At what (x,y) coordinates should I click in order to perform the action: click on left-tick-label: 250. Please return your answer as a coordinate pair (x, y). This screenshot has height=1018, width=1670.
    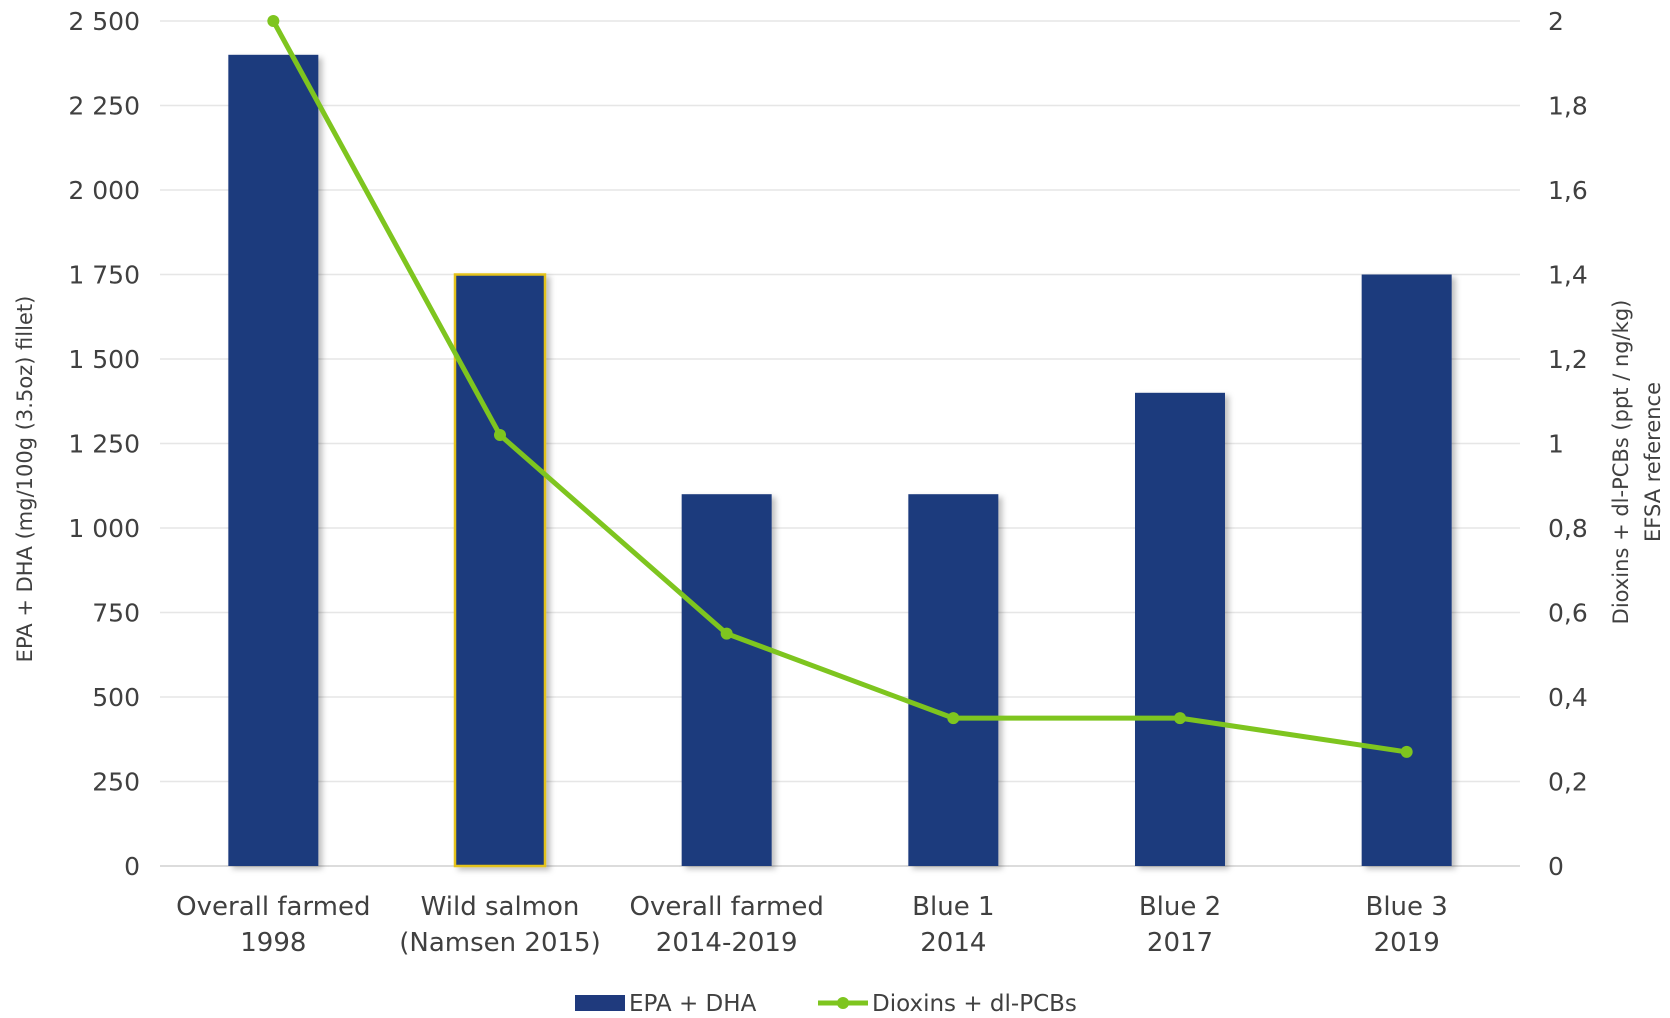
    Looking at the image, I should click on (116, 782).